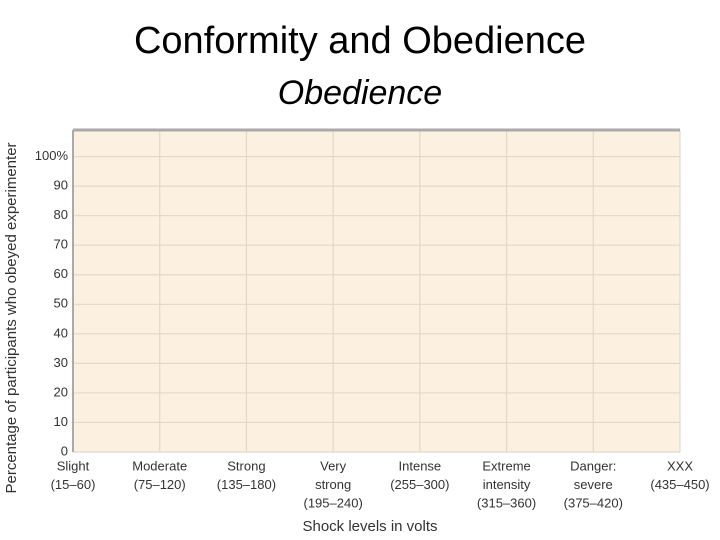  I want to click on y-tick-label: 30, so click(61, 362).